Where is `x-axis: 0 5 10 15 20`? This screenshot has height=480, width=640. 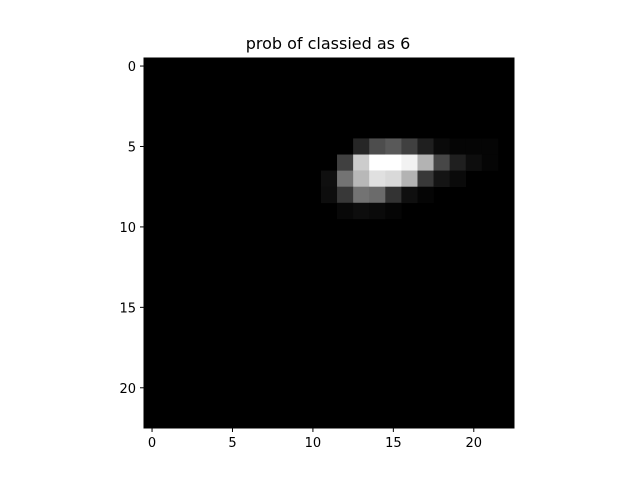 x-axis: 0 5 10 15 20 is located at coordinates (315, 439).